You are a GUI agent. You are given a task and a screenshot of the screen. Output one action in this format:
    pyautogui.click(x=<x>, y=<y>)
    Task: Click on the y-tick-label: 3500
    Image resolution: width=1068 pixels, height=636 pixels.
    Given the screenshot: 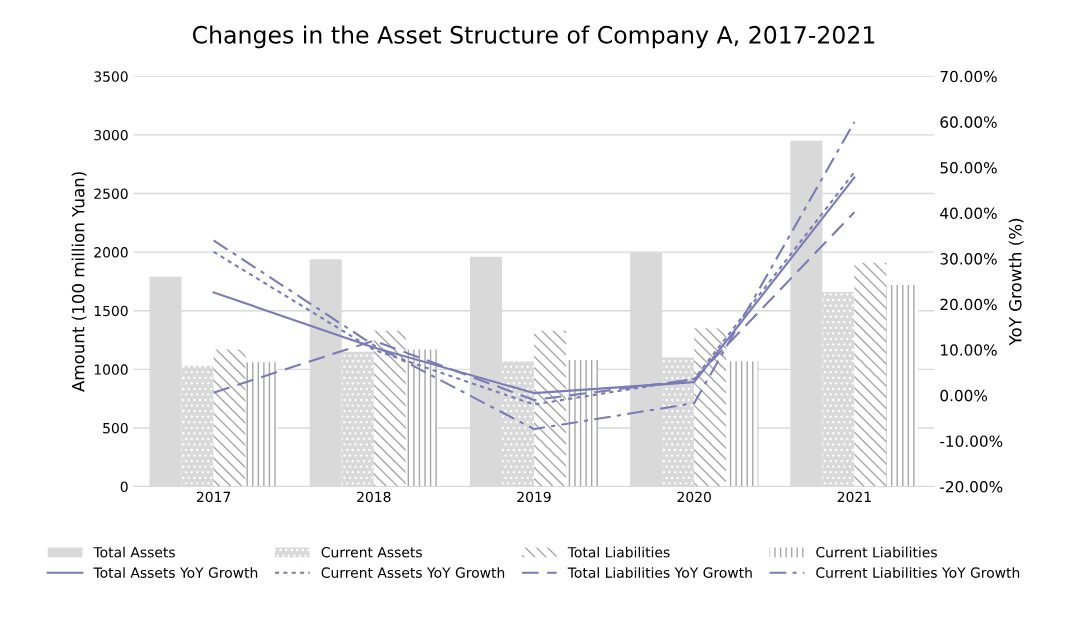 What is the action you would take?
    pyautogui.click(x=111, y=76)
    